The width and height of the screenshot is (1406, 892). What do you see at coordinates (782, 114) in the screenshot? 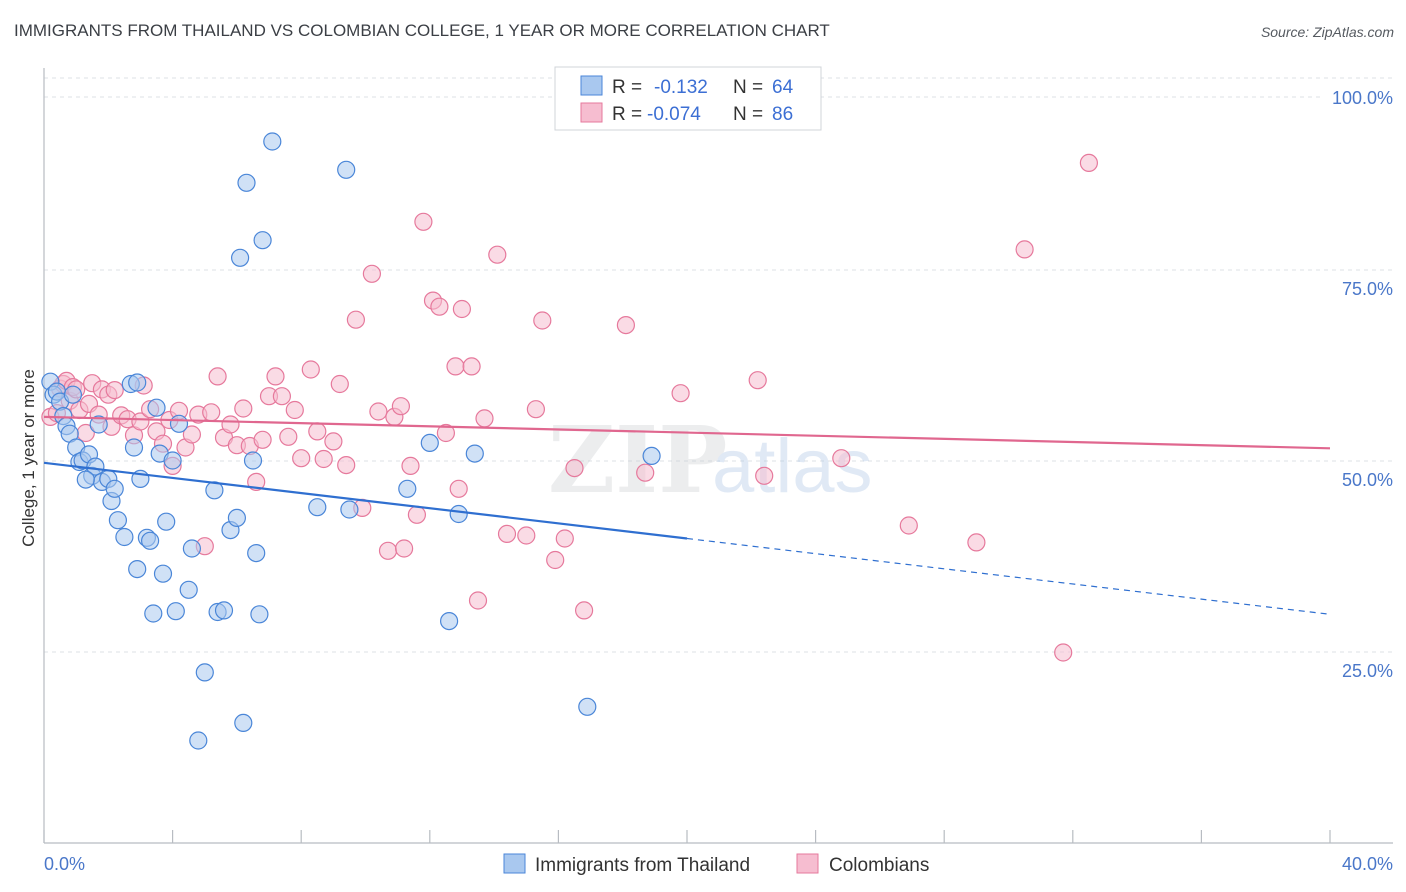
I see `legend-n-value-pink: 86` at bounding box center [782, 114].